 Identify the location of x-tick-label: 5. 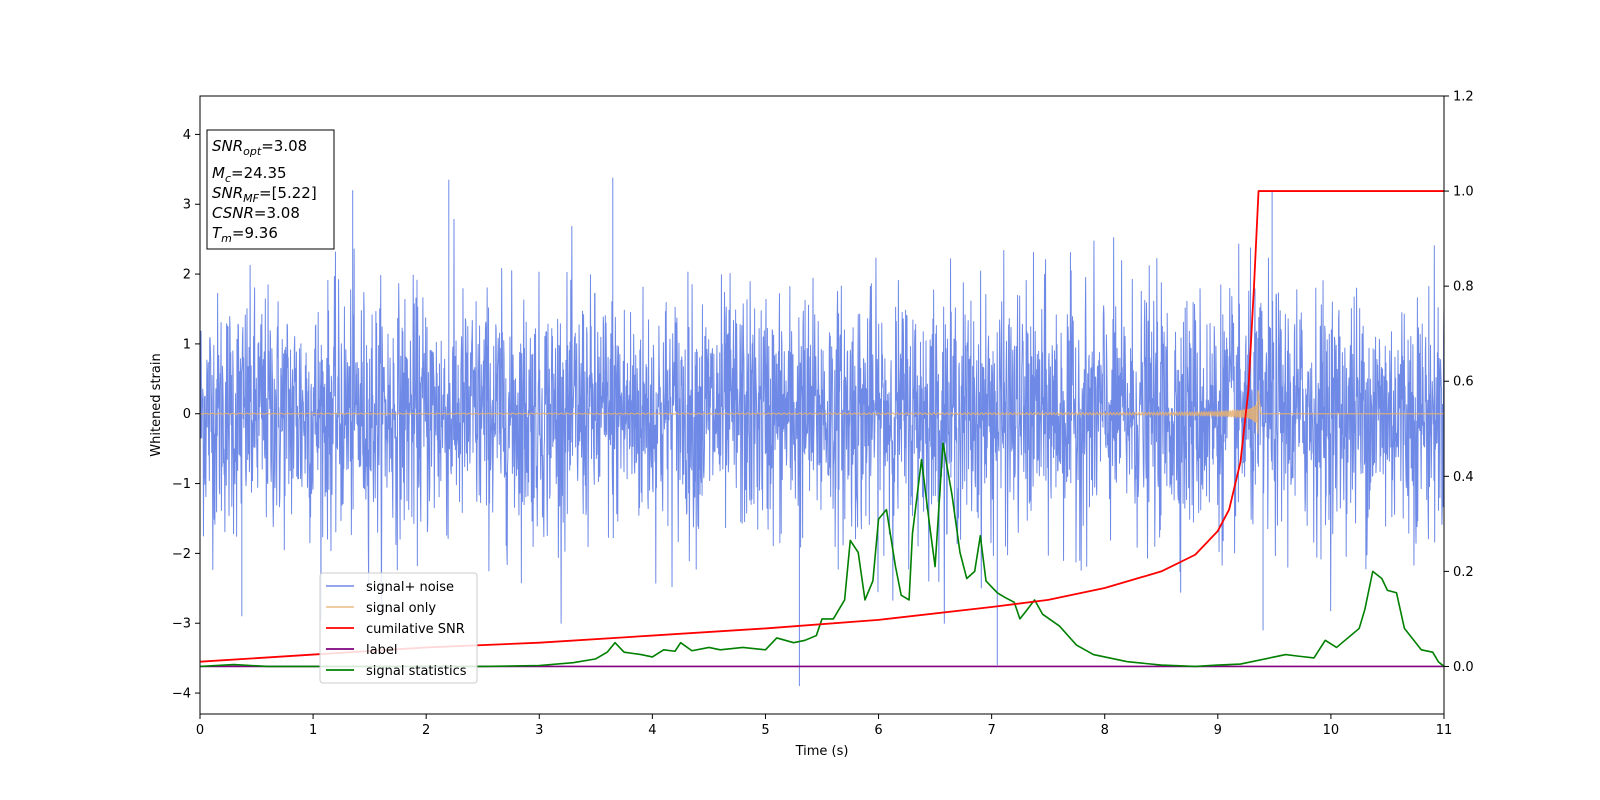
(765, 730).